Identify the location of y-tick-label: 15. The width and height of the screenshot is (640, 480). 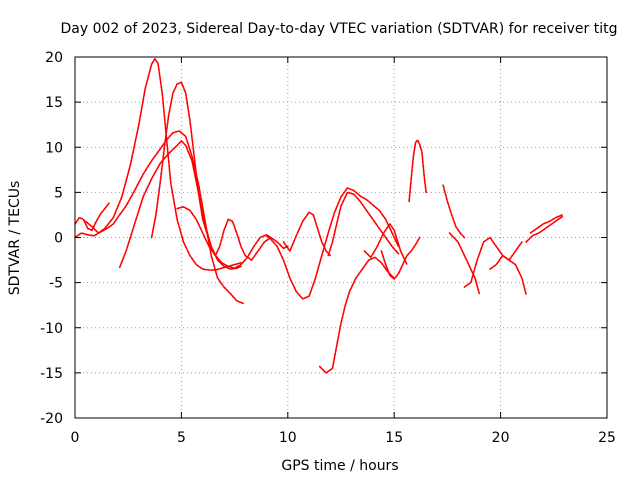
(54, 103).